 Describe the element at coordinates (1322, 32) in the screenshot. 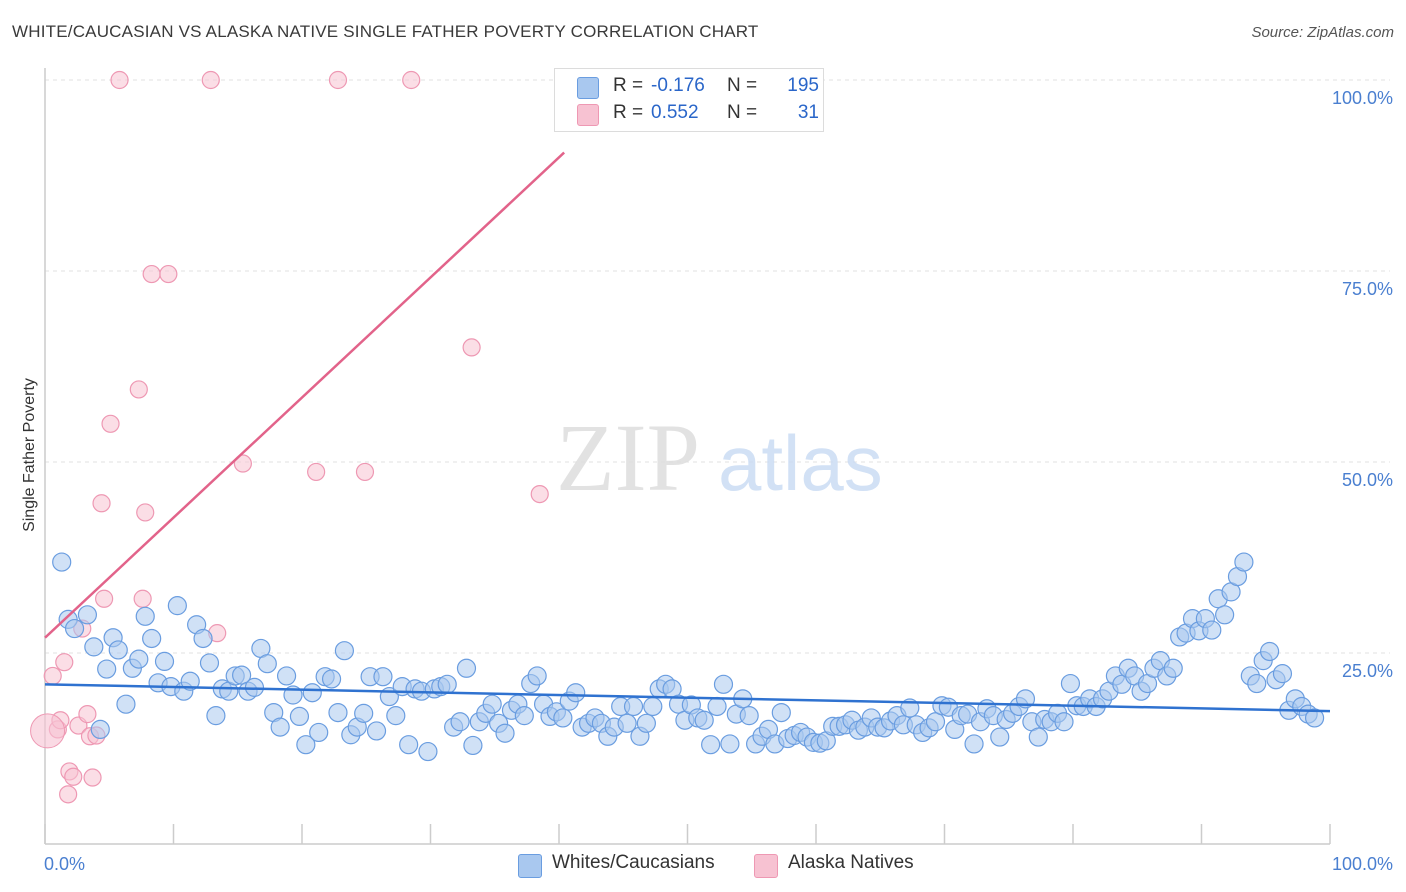

I see `chart-source: Source: ZipAtlas.com` at that location.